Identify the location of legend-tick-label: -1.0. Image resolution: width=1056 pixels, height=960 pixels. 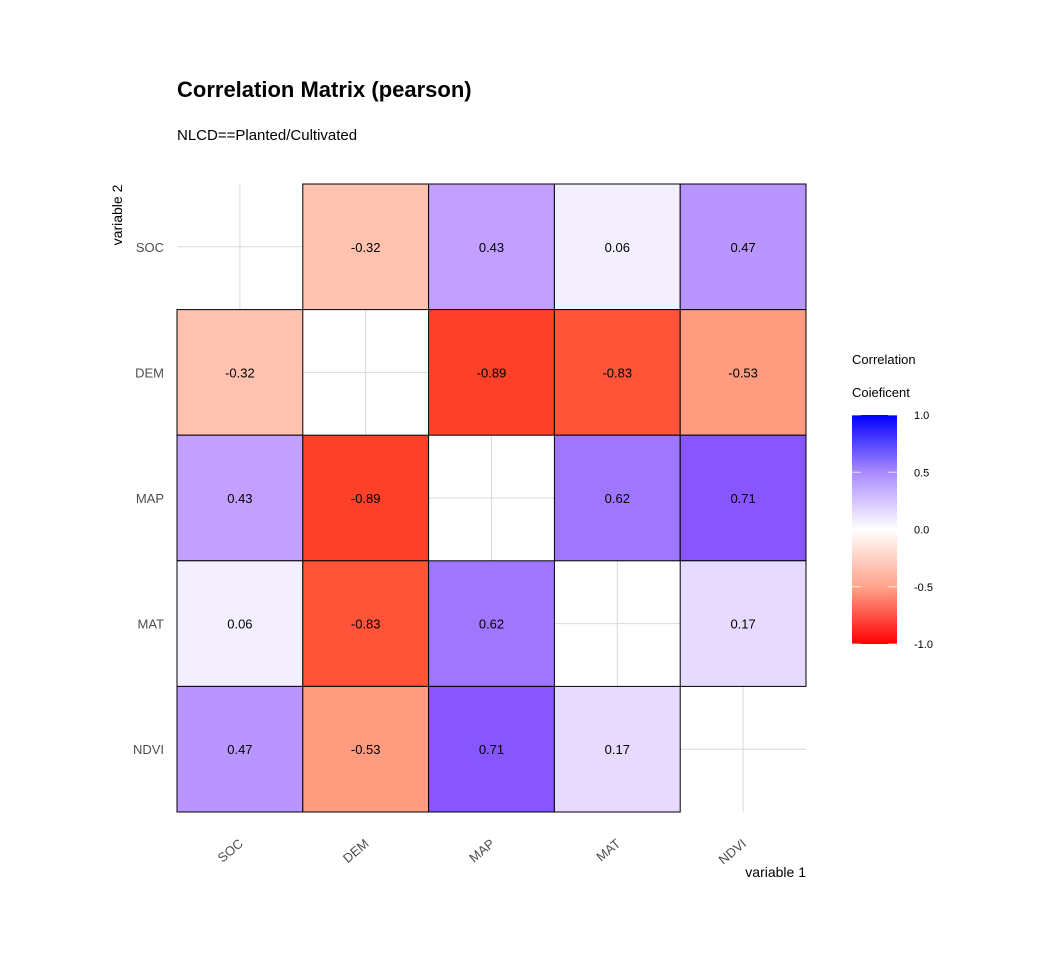
(923, 645).